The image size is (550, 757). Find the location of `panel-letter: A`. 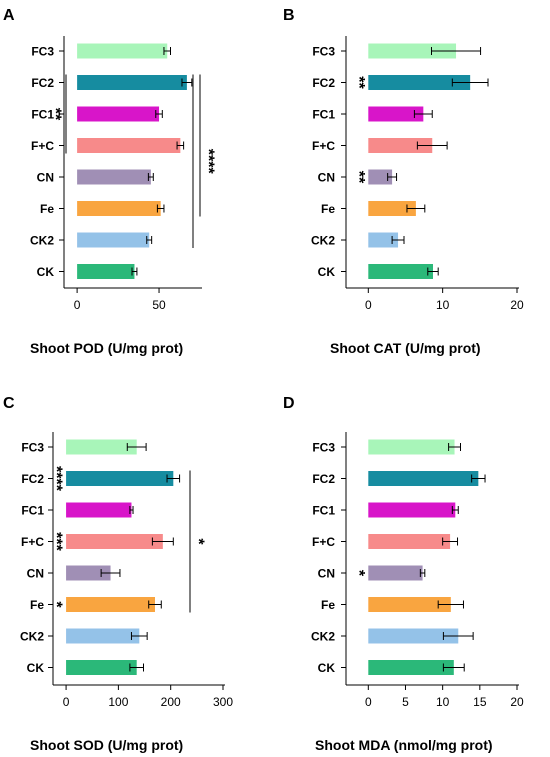

panel-letter: A is located at coordinates (9, 15).